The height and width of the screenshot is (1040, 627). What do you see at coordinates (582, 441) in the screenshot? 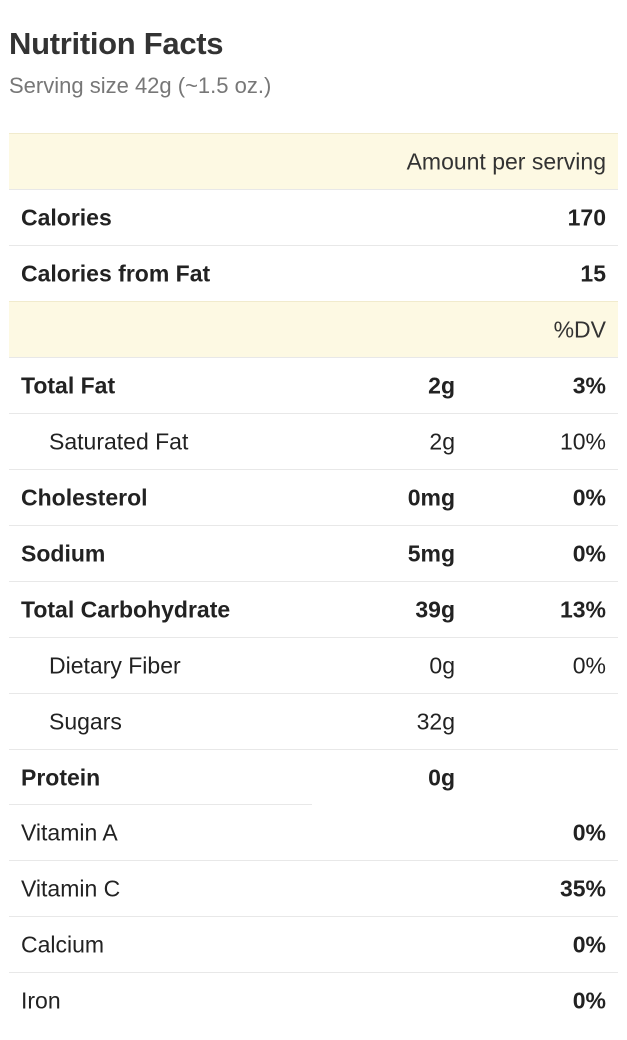
I see `nutrient-dv: 10%` at bounding box center [582, 441].